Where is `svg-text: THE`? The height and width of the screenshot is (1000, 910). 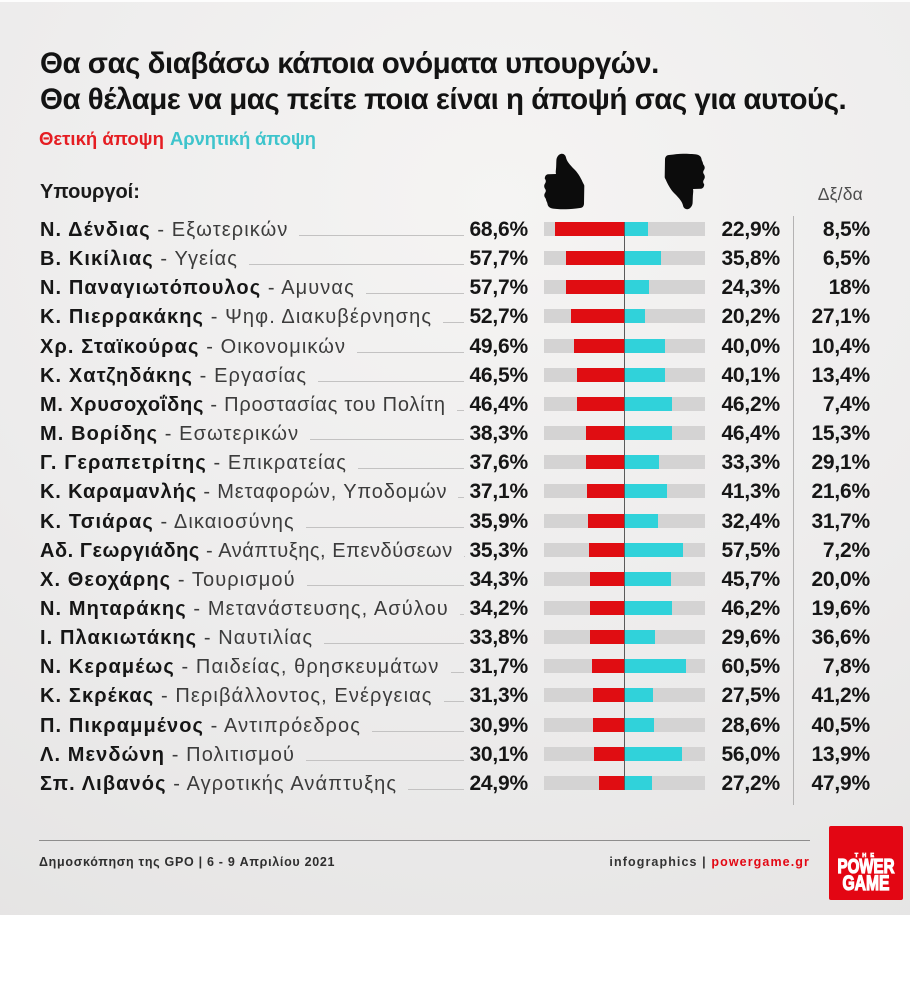 svg-text: THE is located at coordinates (867, 856).